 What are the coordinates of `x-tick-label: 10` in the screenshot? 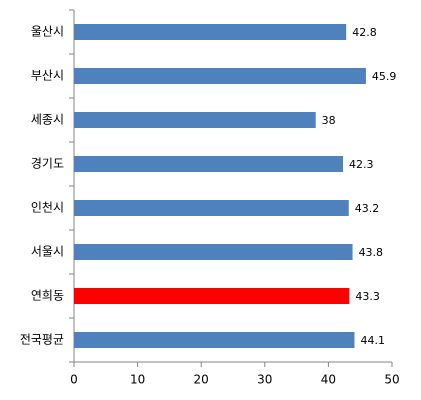 It's located at (137, 380).